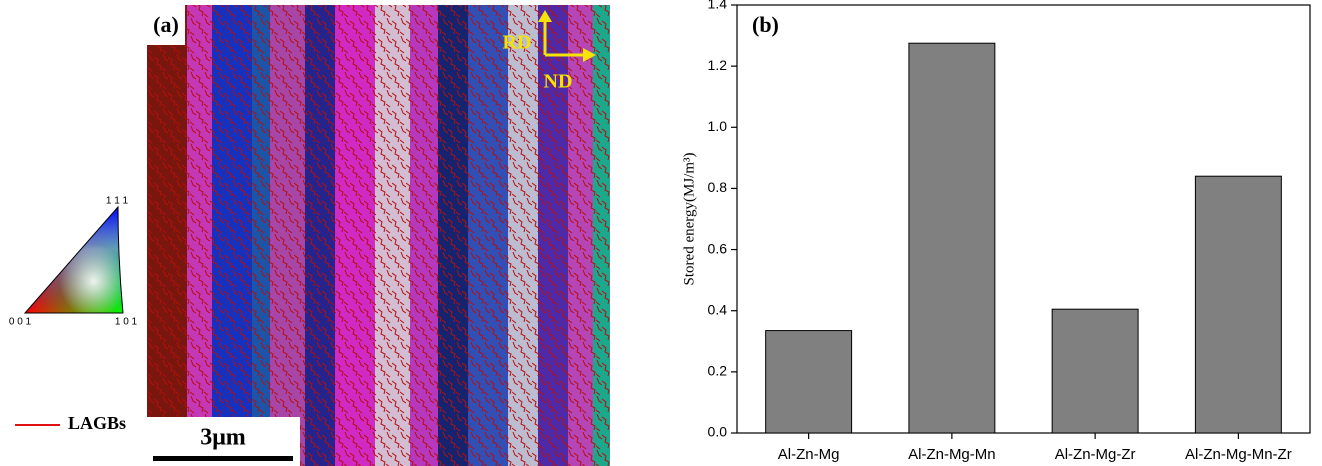  Describe the element at coordinates (718, 371) in the screenshot. I see `y-tick-label: 0.2` at that location.